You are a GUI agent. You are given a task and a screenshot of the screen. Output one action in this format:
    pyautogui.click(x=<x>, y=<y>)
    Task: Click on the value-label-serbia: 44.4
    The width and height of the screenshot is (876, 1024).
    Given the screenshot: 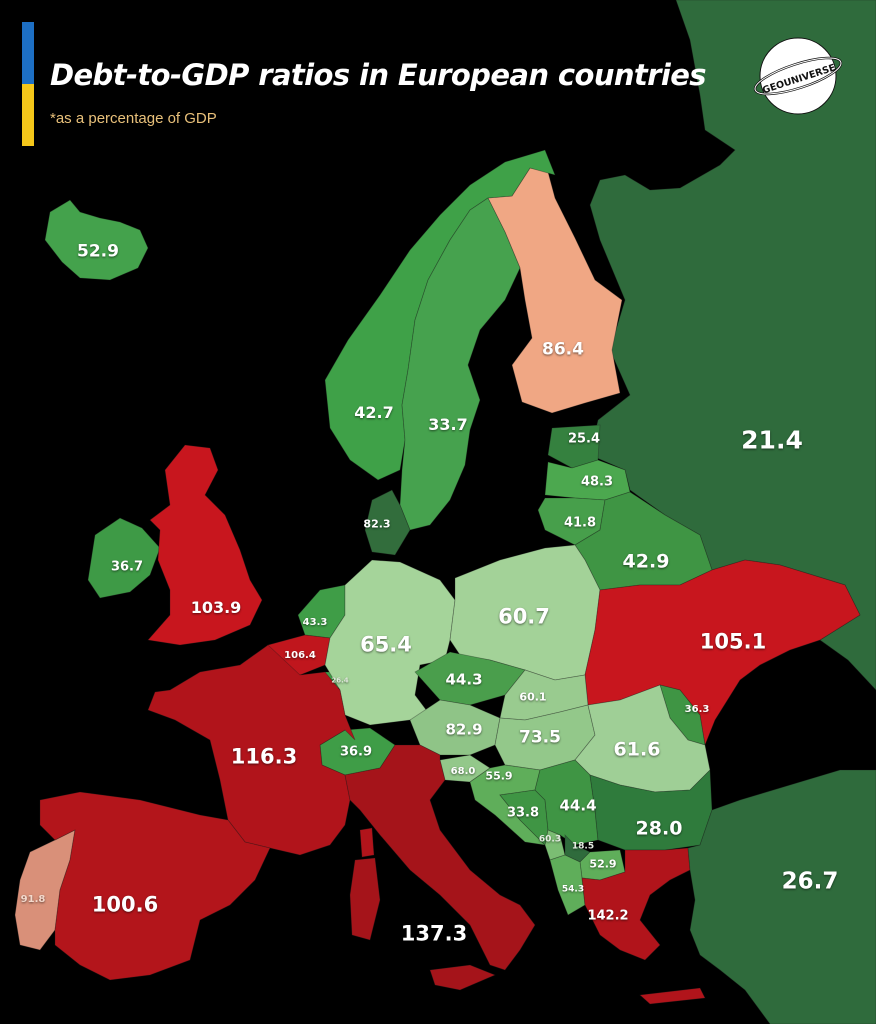 What is the action you would take?
    pyautogui.click(x=578, y=805)
    